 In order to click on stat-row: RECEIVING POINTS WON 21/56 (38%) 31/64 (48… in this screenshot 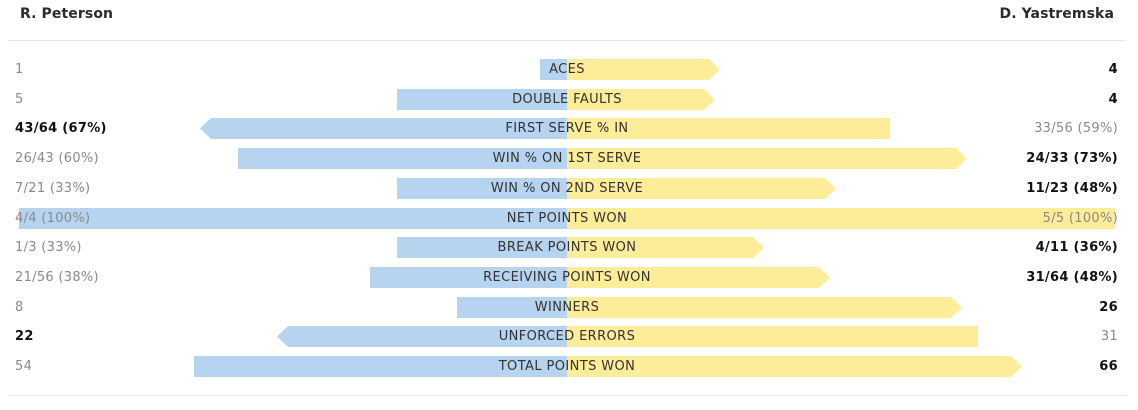, I will do `click(569, 277)`.